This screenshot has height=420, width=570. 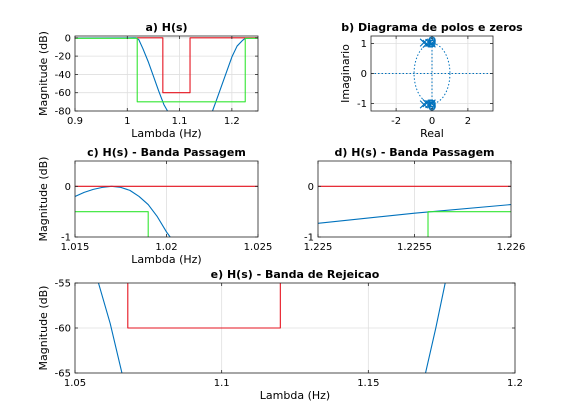 I want to click on panel-d-marks, so click(x=414, y=211).